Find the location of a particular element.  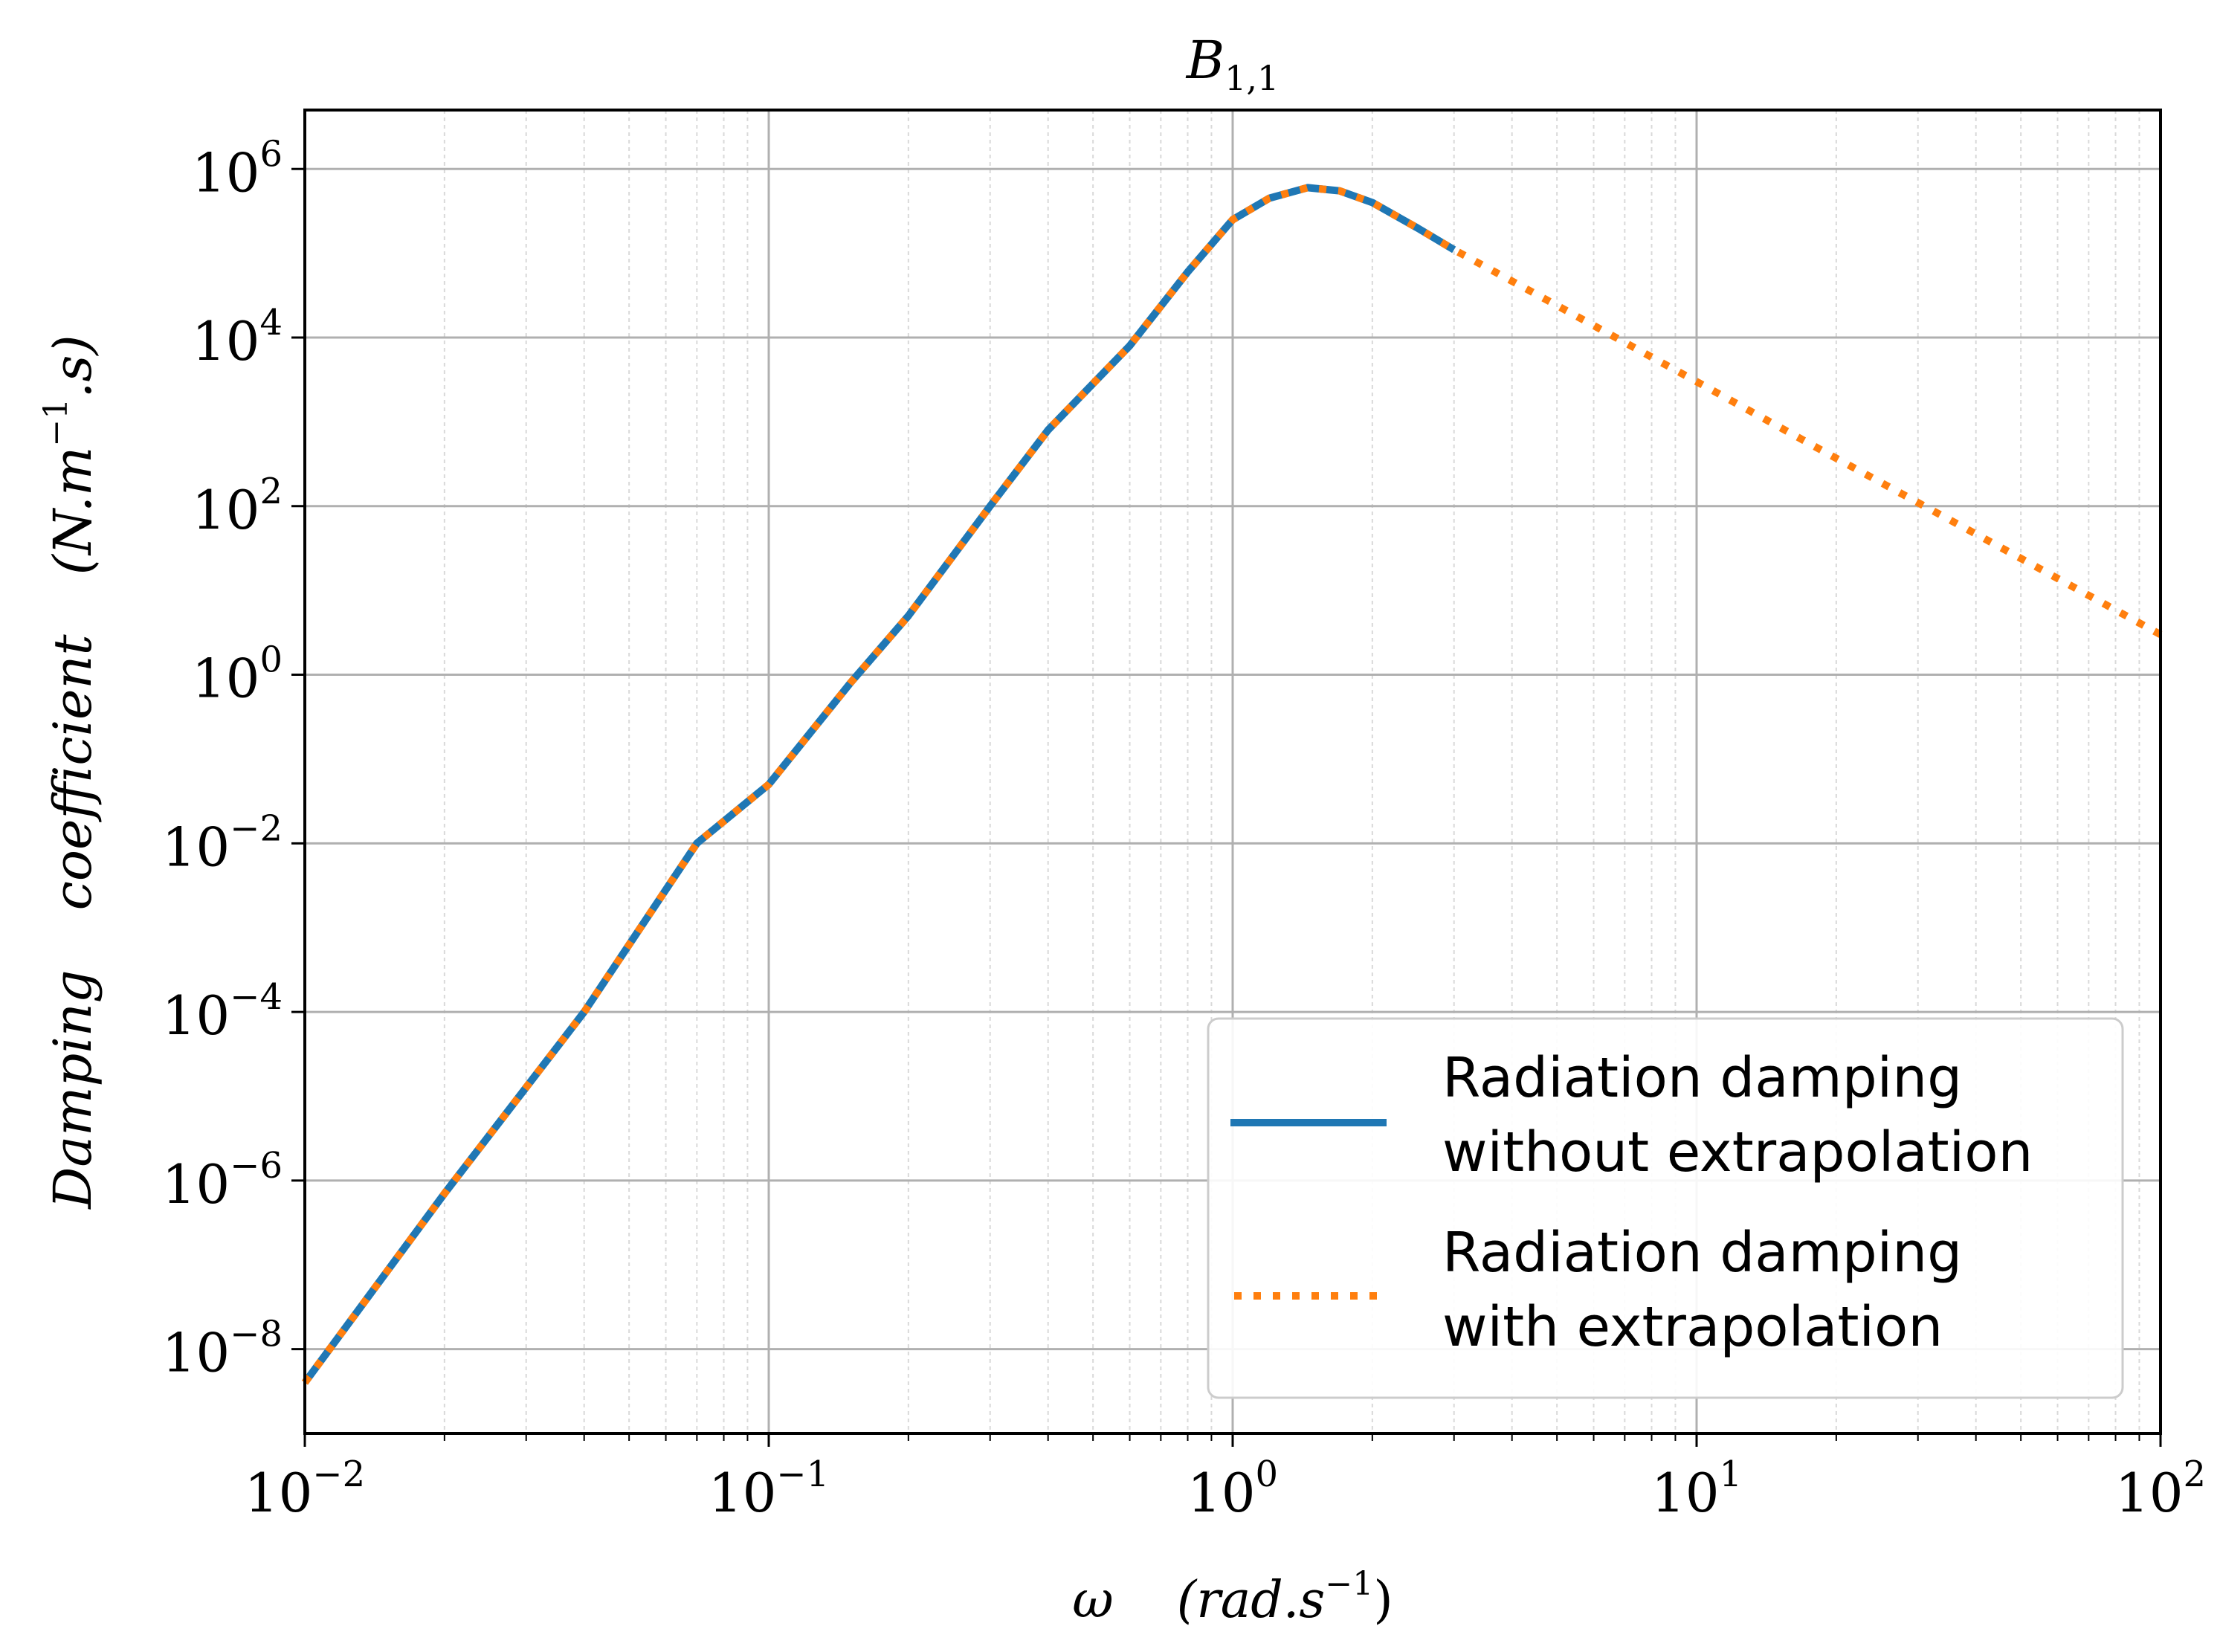

y-axis-word-coefficient: coefficient is located at coordinates (72, 772).